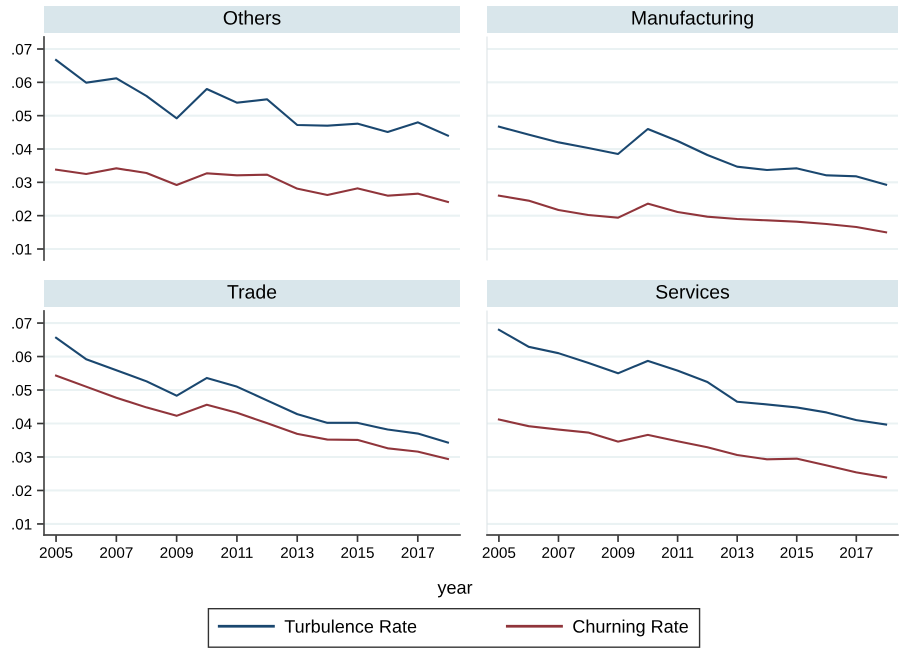 The image size is (902, 649). I want to click on chart-title: Others, so click(252, 17).